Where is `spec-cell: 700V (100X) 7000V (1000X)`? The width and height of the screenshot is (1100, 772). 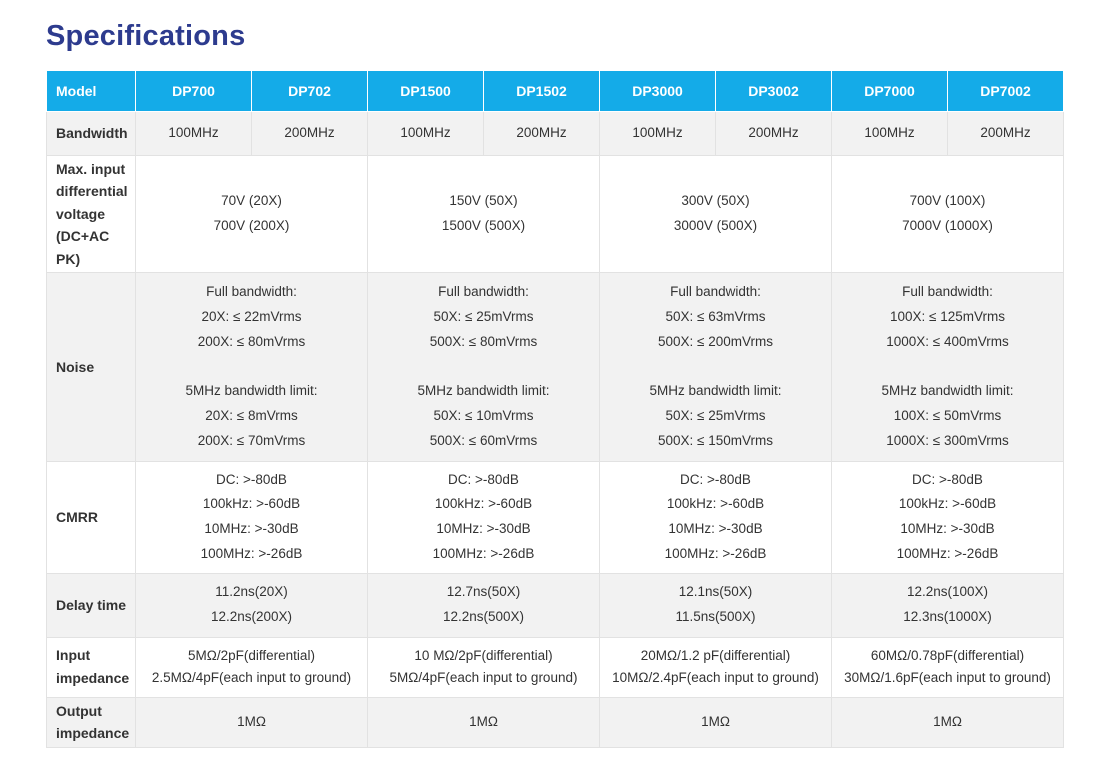
spec-cell: 700V (100X) 7000V (1000X) is located at coordinates (947, 214).